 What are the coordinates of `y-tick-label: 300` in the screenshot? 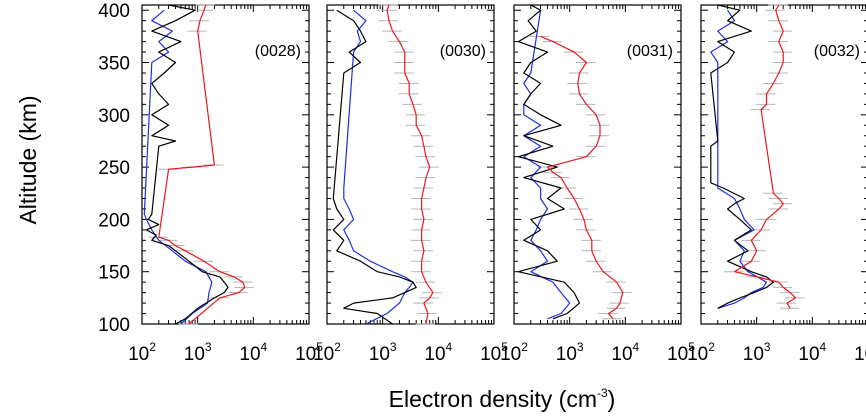 It's located at (114, 116).